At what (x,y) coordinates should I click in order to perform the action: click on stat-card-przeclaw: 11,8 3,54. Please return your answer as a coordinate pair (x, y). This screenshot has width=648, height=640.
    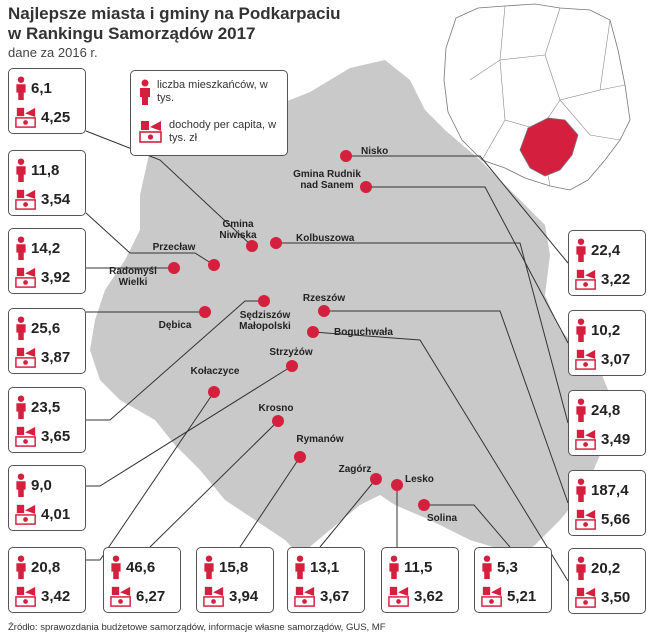
    Looking at the image, I should click on (47, 183).